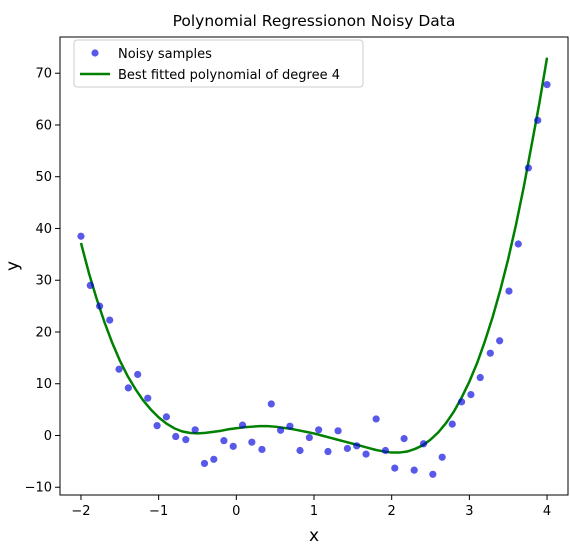 Image resolution: width=570 pixels, height=554 pixels. Describe the element at coordinates (165, 54) in the screenshot. I see `legend-label-samples: Noisy samples` at that location.